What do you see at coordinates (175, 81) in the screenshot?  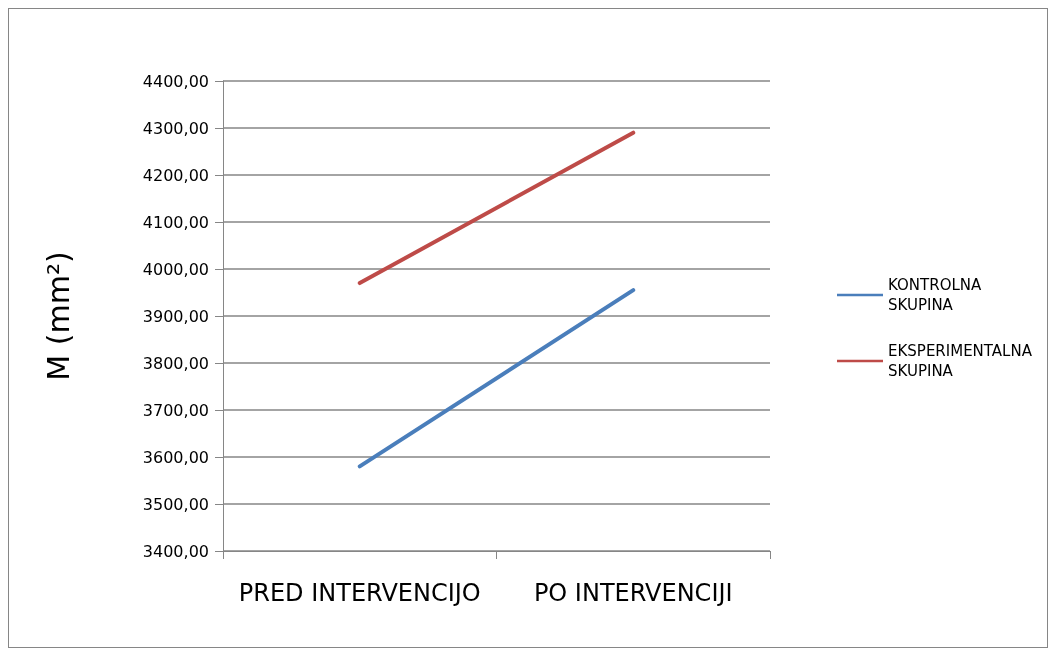 I see `y-tick-label: 4400,00` at bounding box center [175, 81].